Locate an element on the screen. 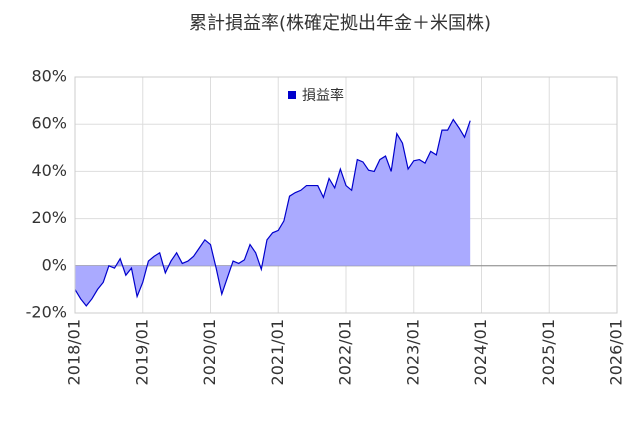 The height and width of the screenshot is (426, 640). x-tick-label: 2023/01 is located at coordinates (412, 352).